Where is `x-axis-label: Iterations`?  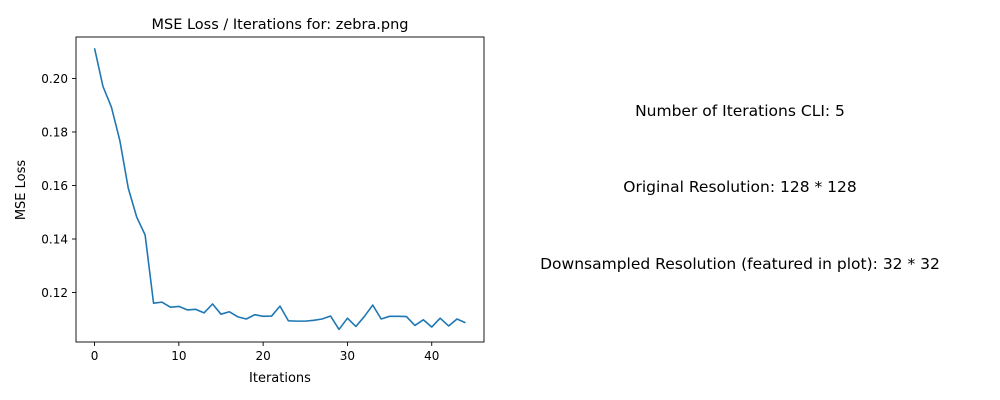
x-axis-label: Iterations is located at coordinates (280, 378).